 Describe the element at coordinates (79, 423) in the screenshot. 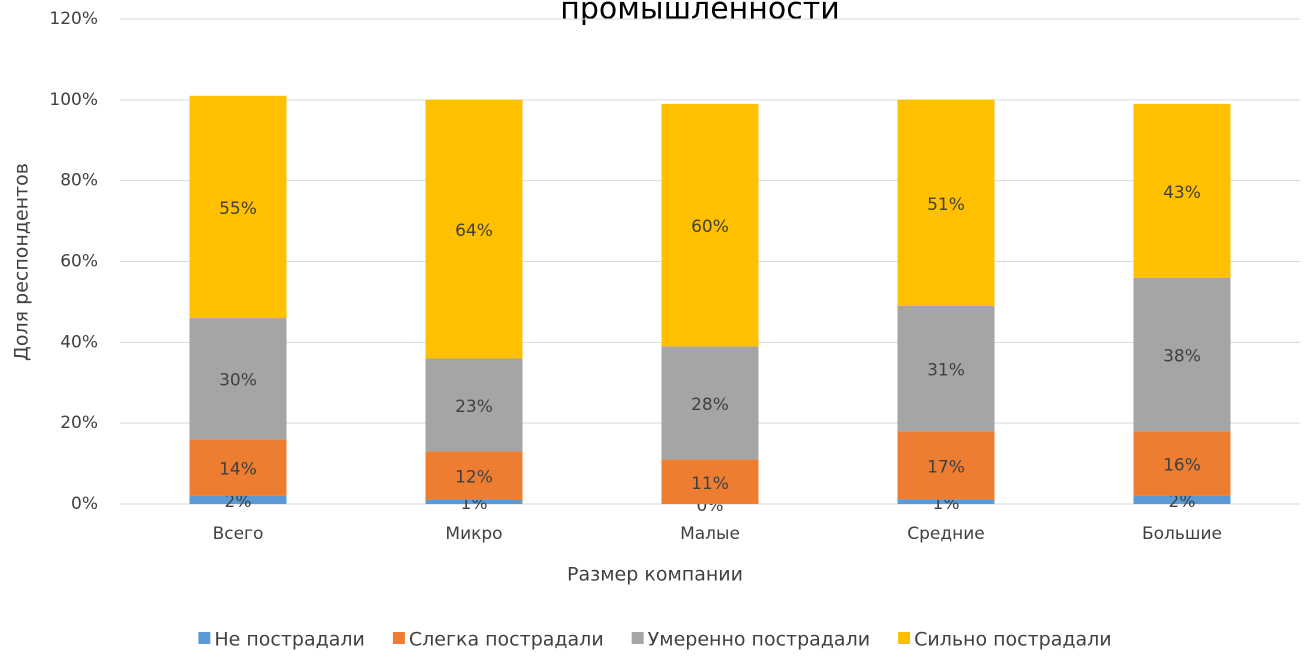

I see `y-tick-label: 20%` at that location.